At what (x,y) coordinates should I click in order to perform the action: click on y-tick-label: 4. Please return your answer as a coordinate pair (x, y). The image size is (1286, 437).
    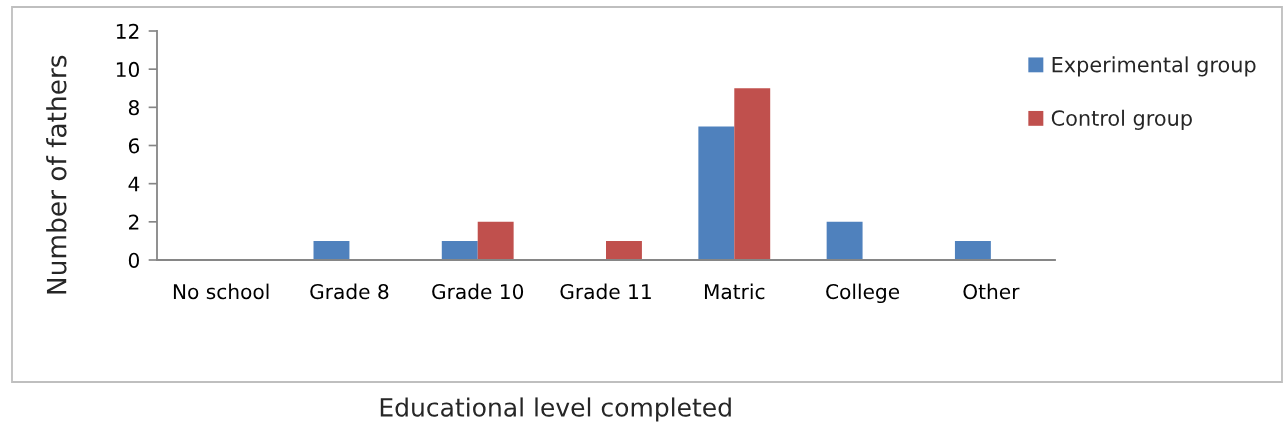
    Looking at the image, I should click on (134, 184).